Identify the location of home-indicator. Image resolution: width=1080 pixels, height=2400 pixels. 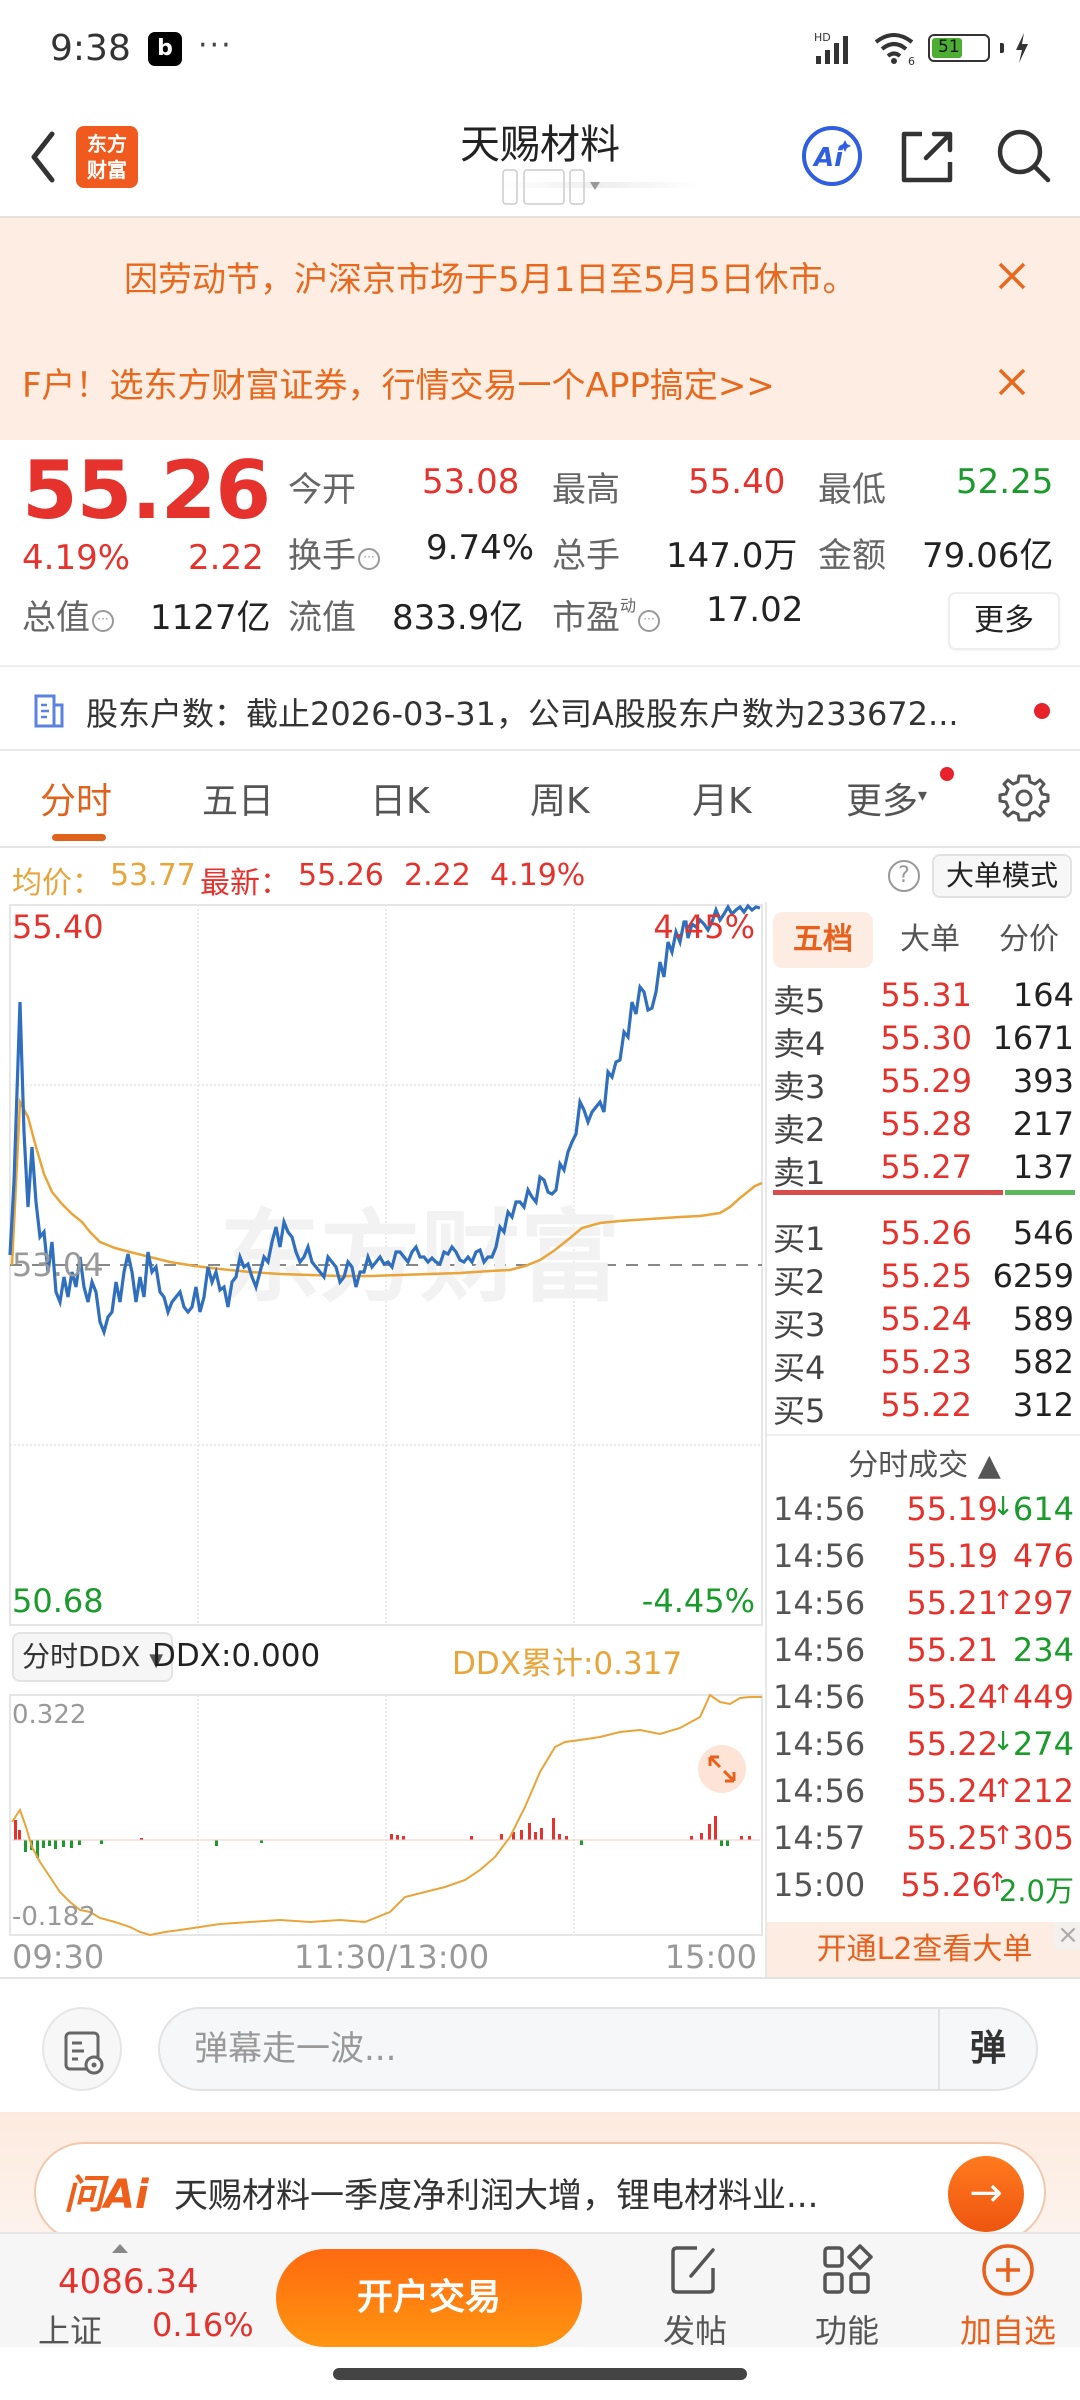
(540, 2374).